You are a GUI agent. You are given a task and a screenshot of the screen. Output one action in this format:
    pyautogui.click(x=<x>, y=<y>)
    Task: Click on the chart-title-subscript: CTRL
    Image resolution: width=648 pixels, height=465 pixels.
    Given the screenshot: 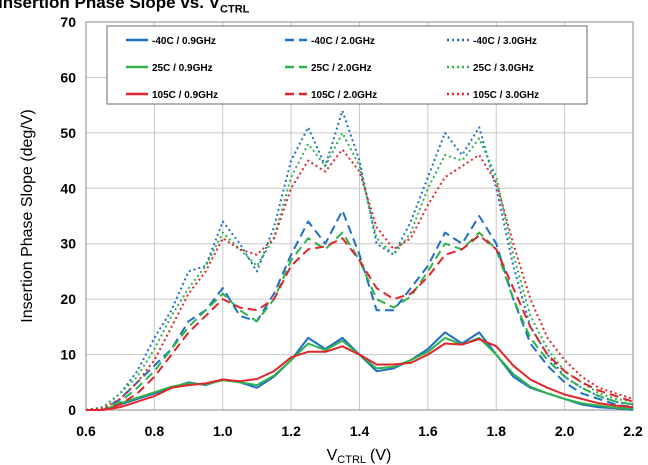 What is the action you would take?
    pyautogui.click(x=235, y=9)
    